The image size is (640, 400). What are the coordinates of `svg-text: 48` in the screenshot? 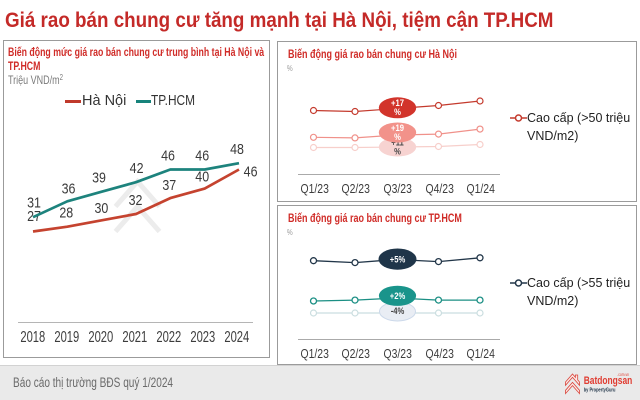 It's located at (237, 149).